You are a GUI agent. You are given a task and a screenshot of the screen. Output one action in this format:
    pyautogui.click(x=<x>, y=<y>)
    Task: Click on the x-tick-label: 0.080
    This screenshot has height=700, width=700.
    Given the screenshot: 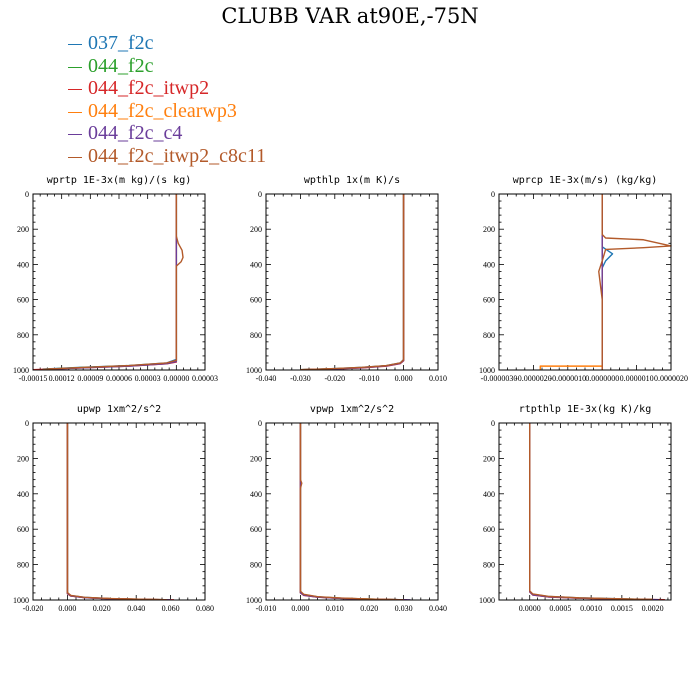 What is the action you would take?
    pyautogui.click(x=205, y=608)
    